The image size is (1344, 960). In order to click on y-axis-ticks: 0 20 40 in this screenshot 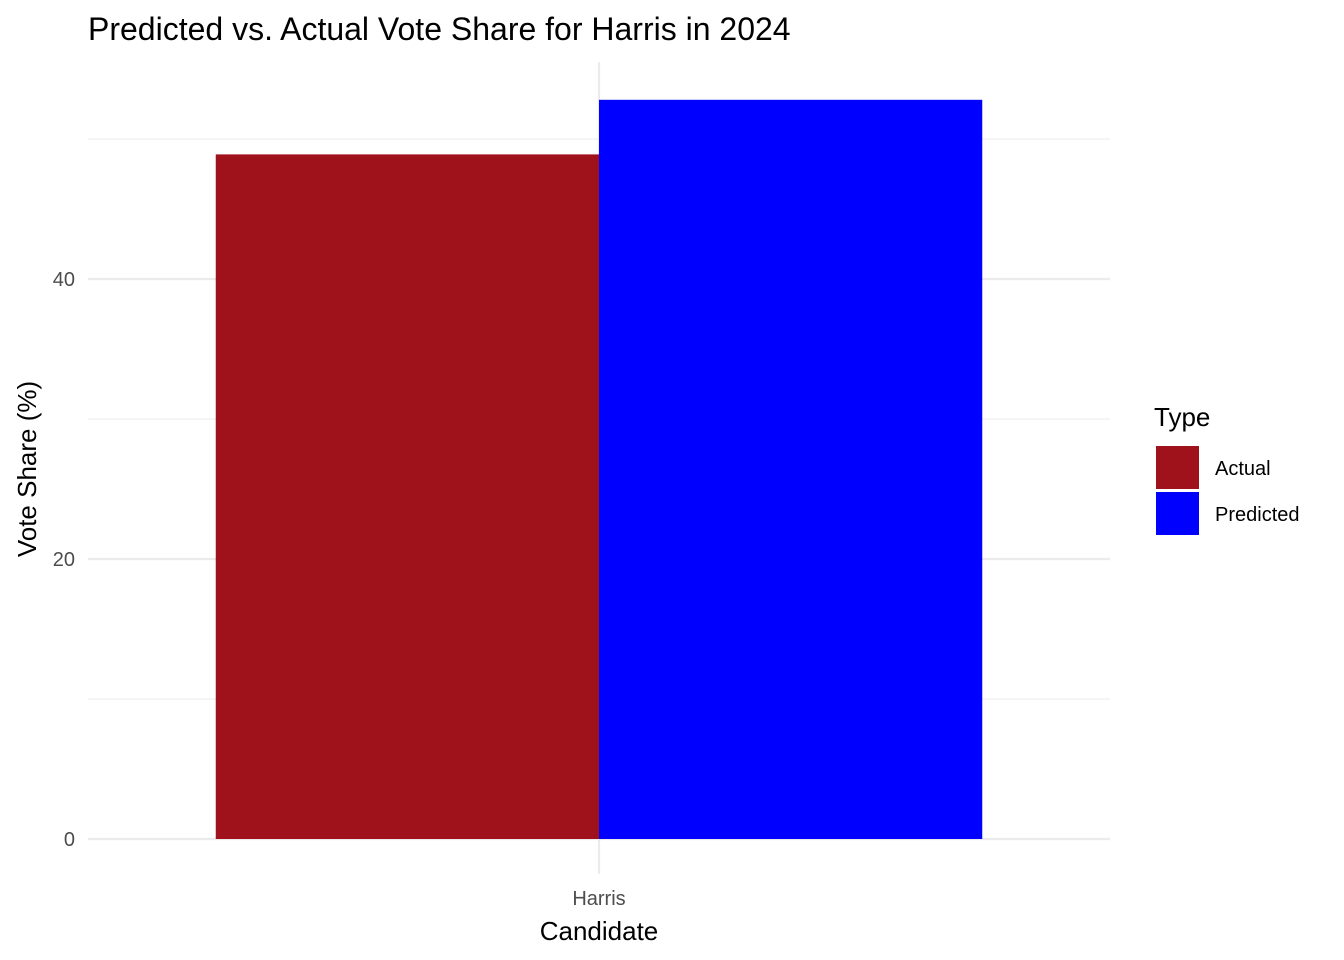, I will do `click(64, 560)`.